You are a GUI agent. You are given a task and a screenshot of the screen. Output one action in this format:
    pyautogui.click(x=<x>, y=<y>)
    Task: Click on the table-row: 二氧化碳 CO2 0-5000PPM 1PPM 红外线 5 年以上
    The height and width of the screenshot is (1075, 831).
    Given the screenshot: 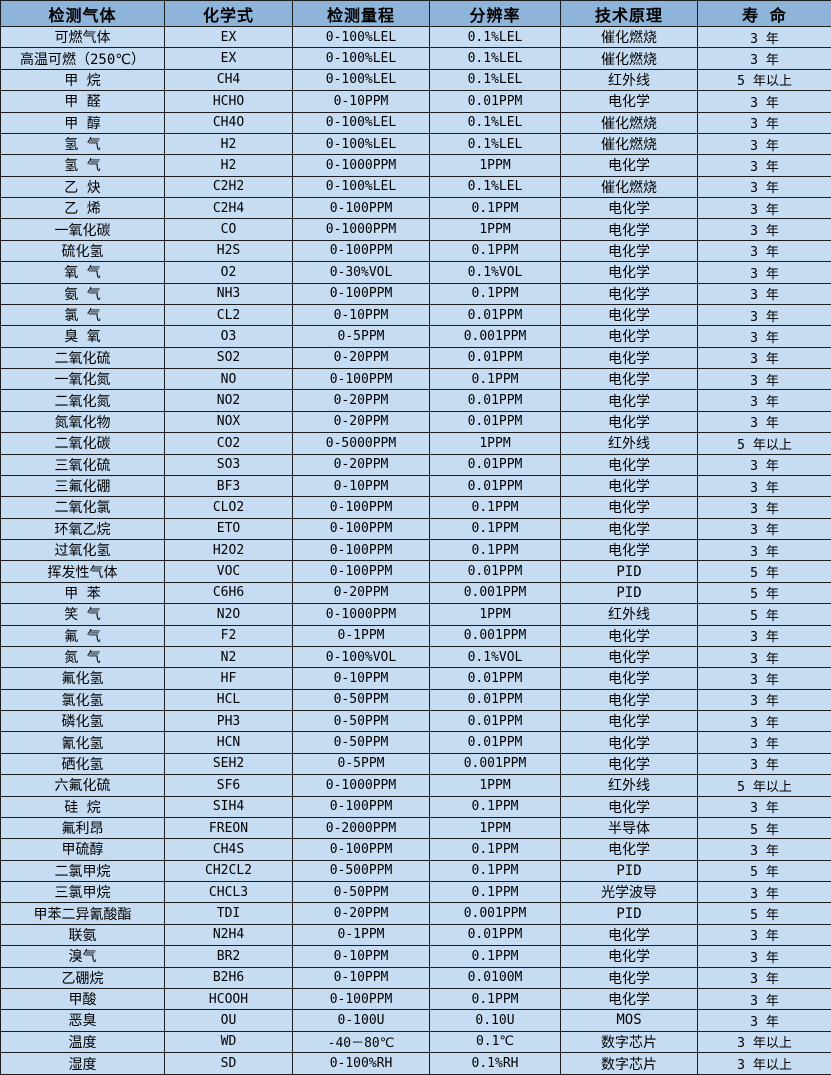 What is the action you would take?
    pyautogui.click(x=415, y=443)
    